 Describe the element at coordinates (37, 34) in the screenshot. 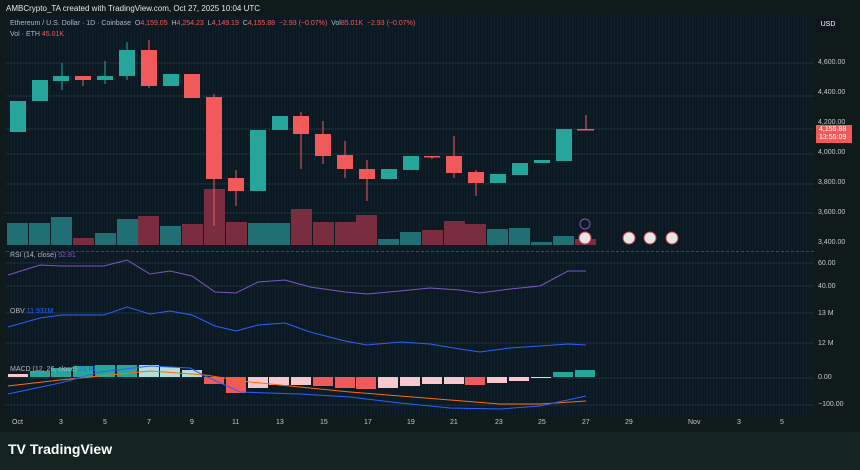

I see `volume-legend: Vol · ETH 45.01K` at that location.